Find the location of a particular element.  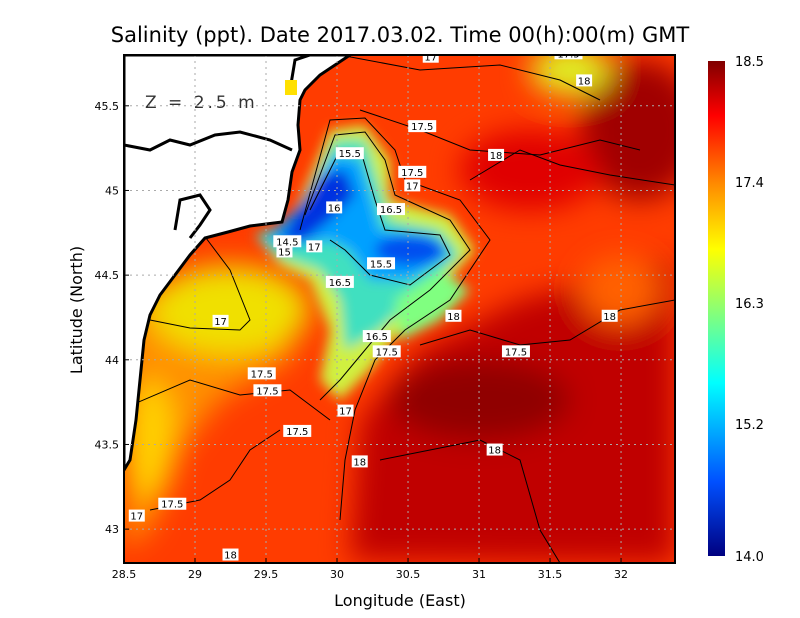

colorbar-label: 18.5 is located at coordinates (749, 62).